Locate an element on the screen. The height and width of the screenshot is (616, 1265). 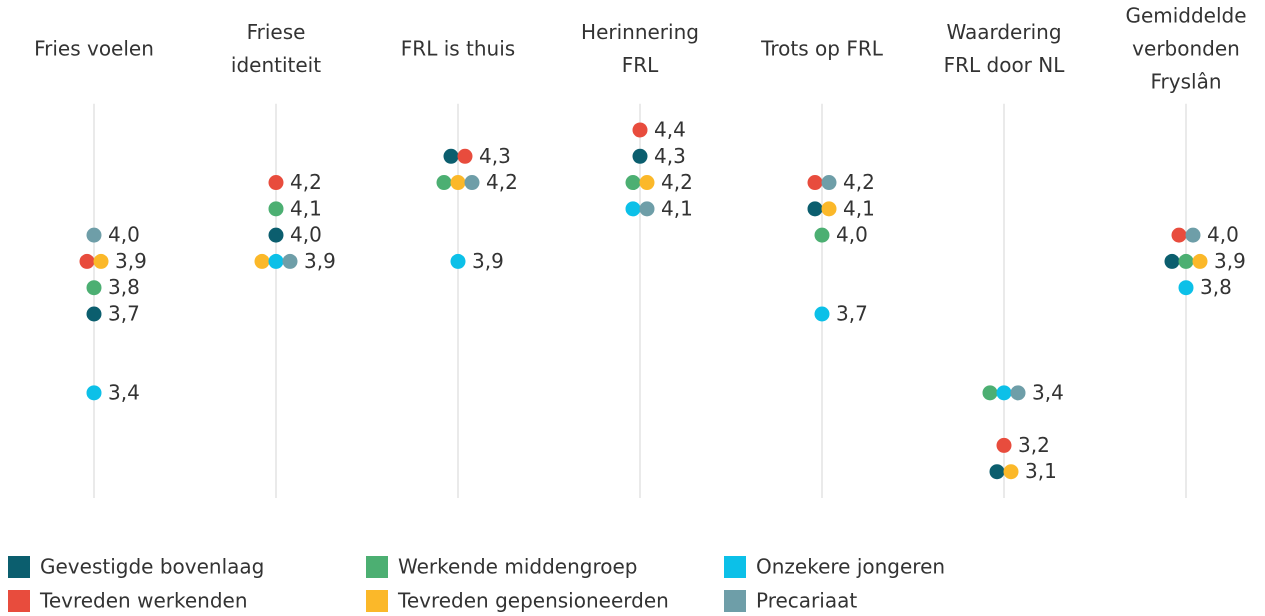
category-label: Fries voelen is located at coordinates (94, 49).